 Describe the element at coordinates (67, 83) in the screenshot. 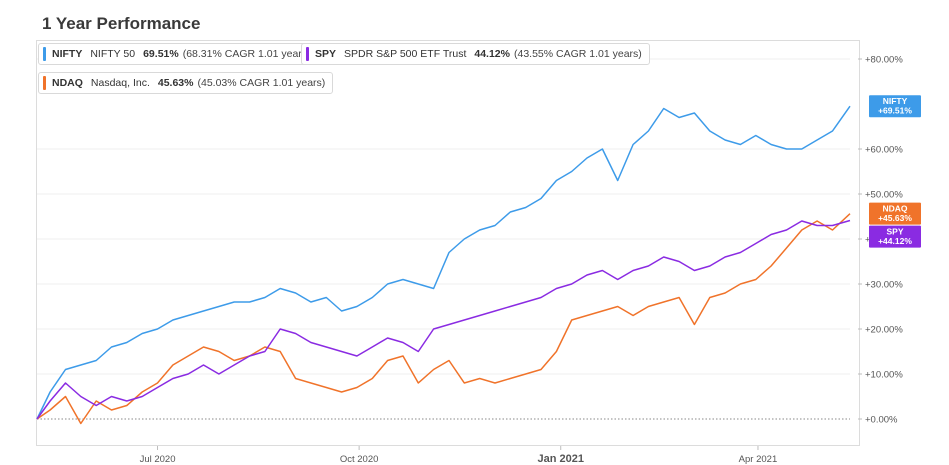

I see `legend-ticker: NDAQ` at that location.